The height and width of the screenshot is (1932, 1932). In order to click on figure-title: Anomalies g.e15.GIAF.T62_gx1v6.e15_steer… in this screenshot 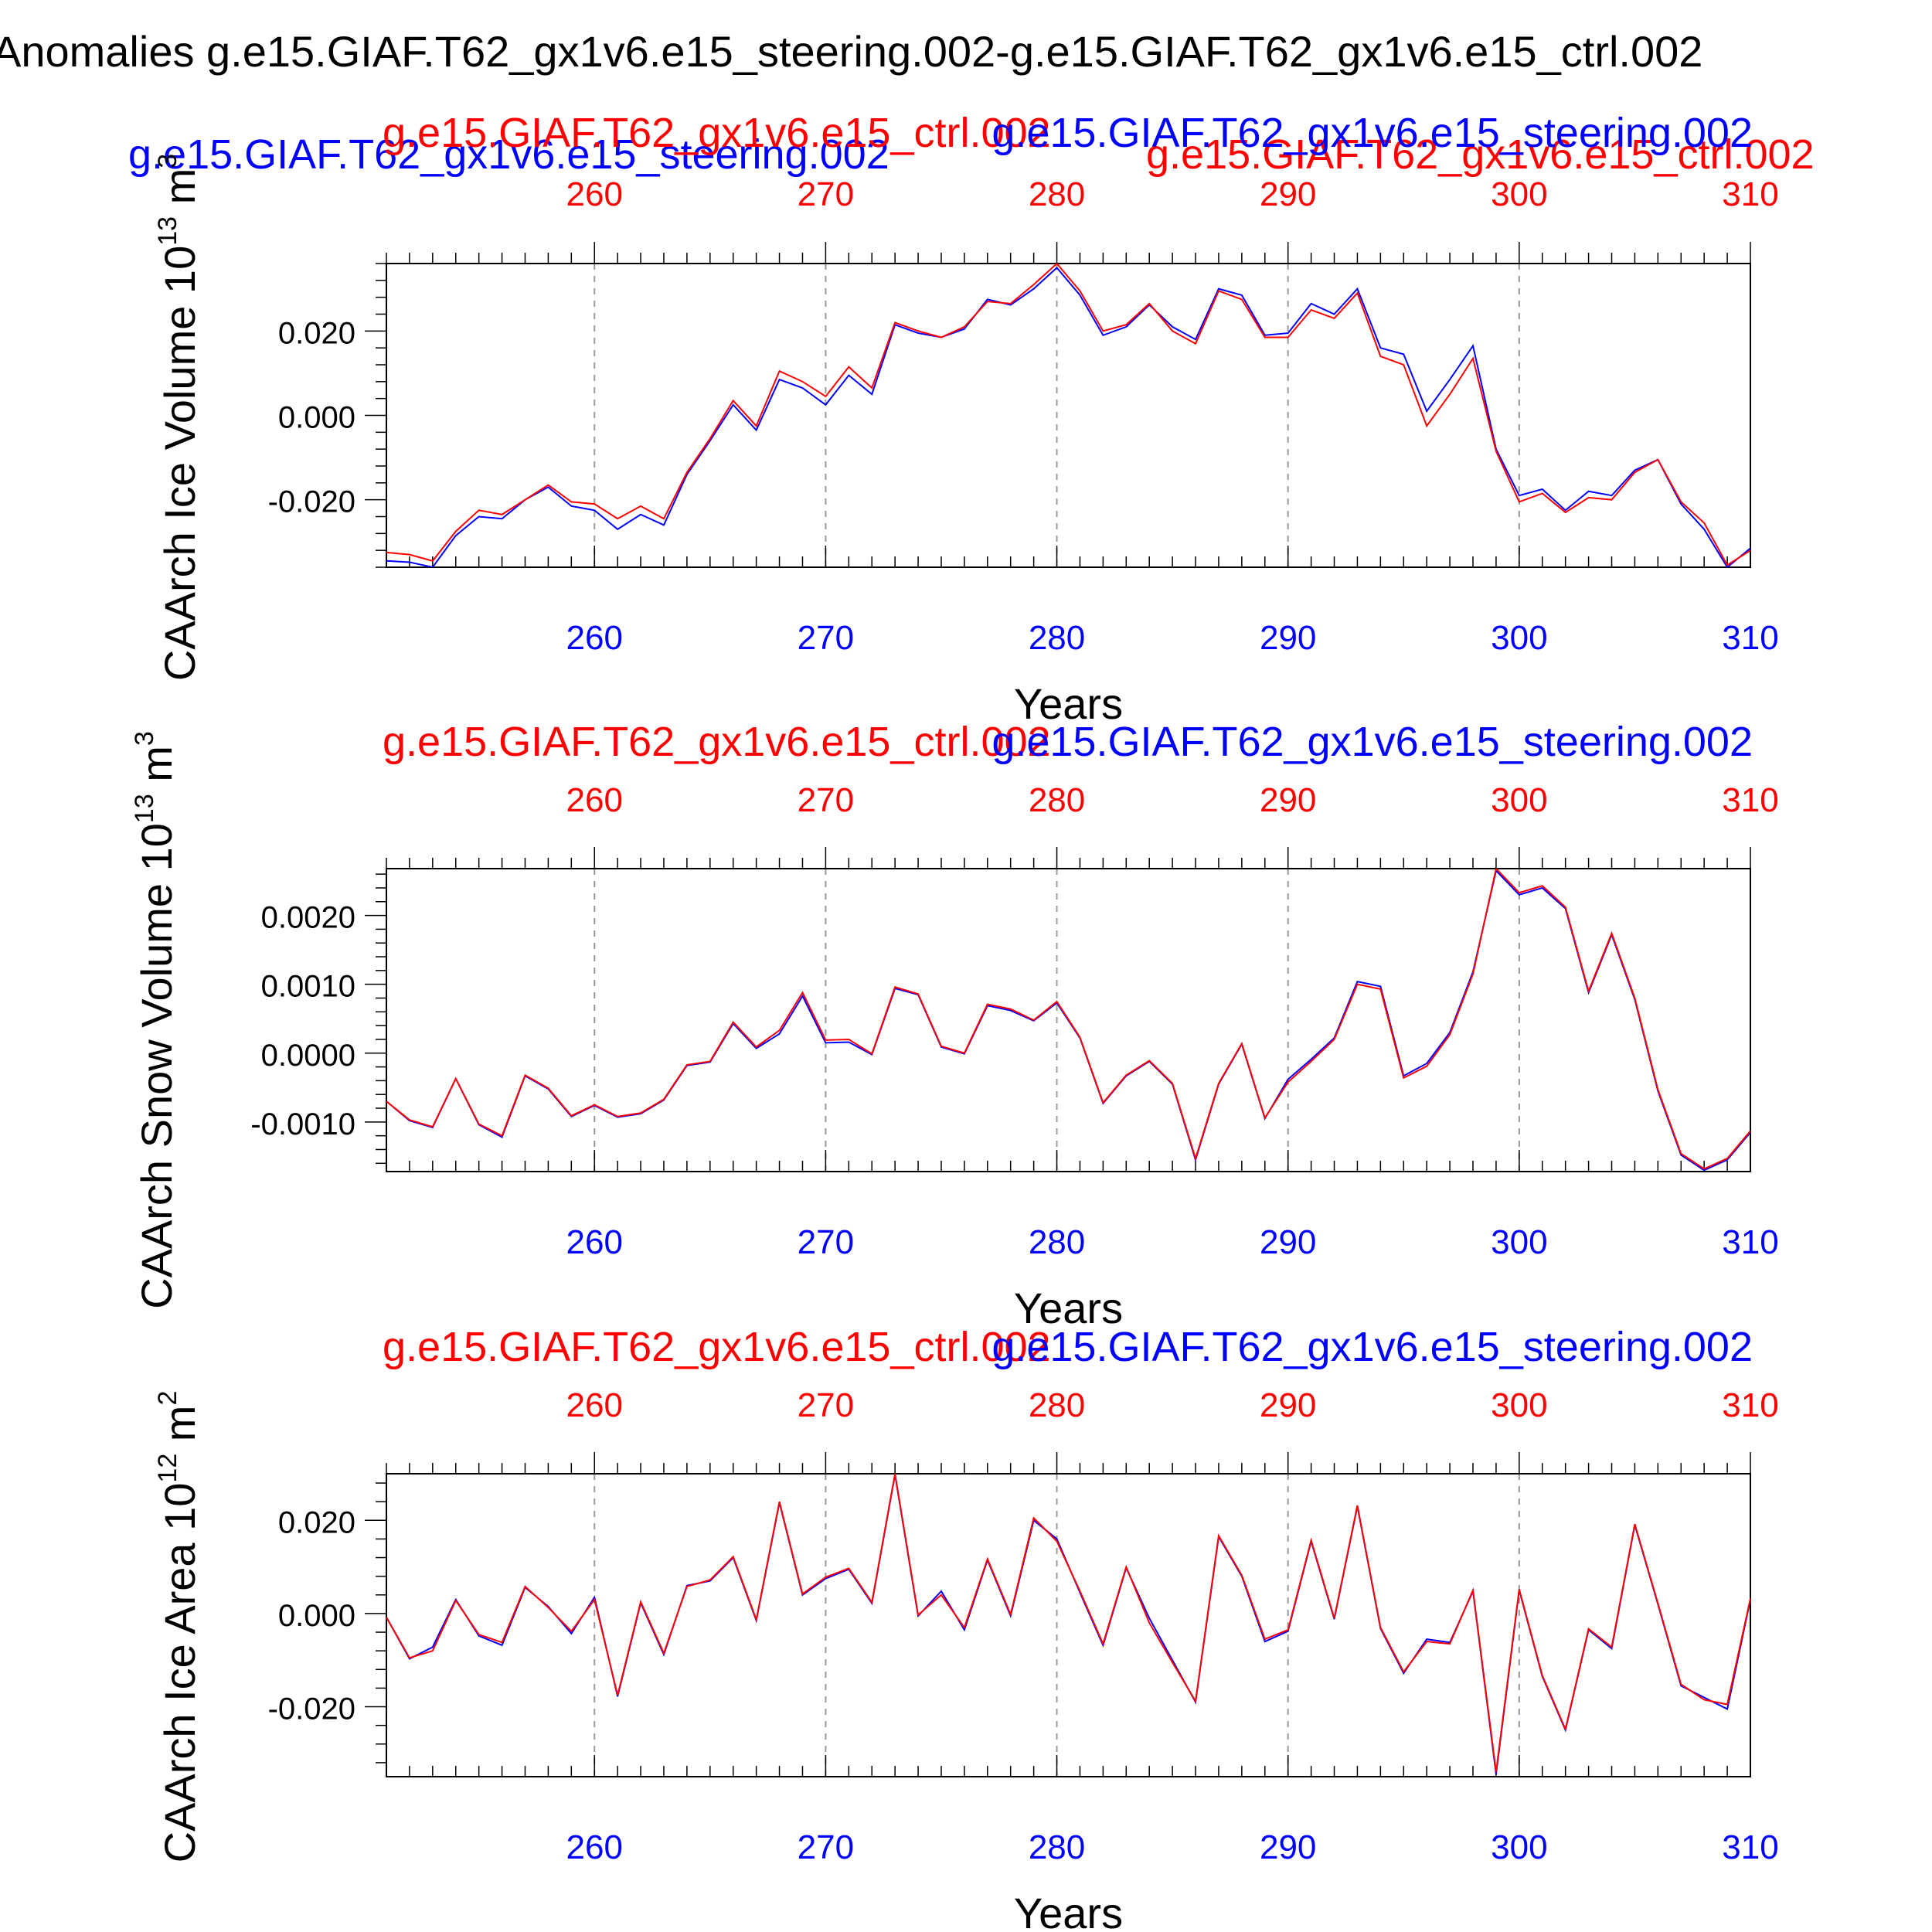, I will do `click(851, 51)`.